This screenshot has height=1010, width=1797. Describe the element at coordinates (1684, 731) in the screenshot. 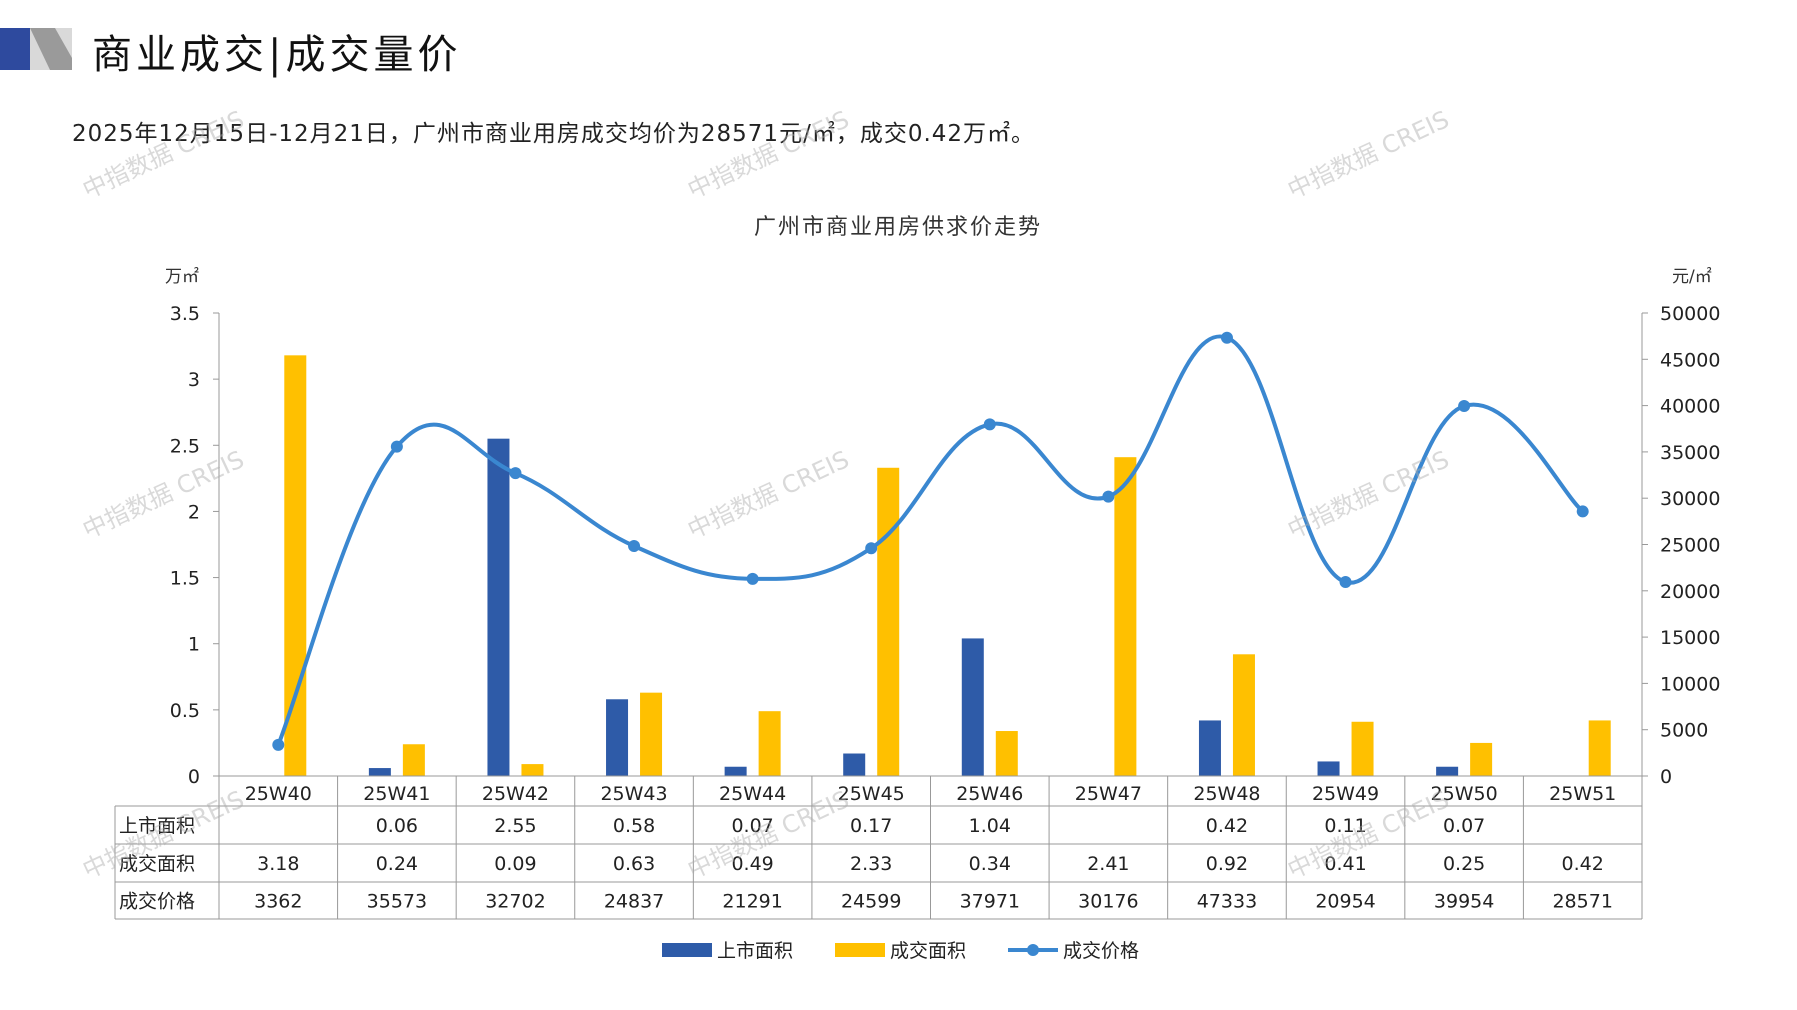

I see `right-tick-label: 5000` at that location.